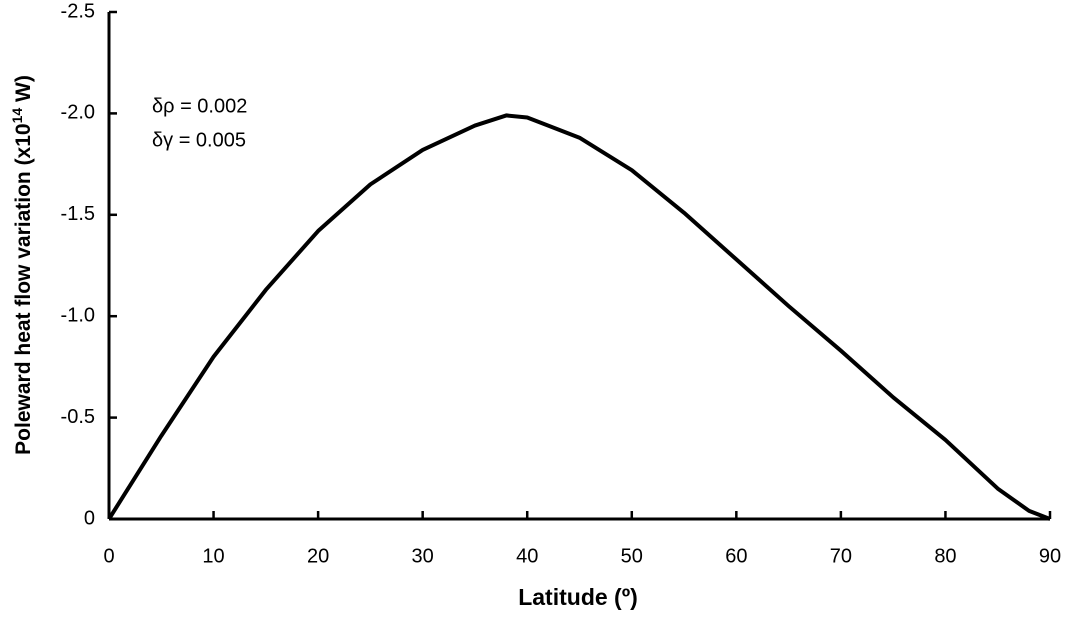  What do you see at coordinates (841, 556) in the screenshot?
I see `x-tick-label: 70` at bounding box center [841, 556].